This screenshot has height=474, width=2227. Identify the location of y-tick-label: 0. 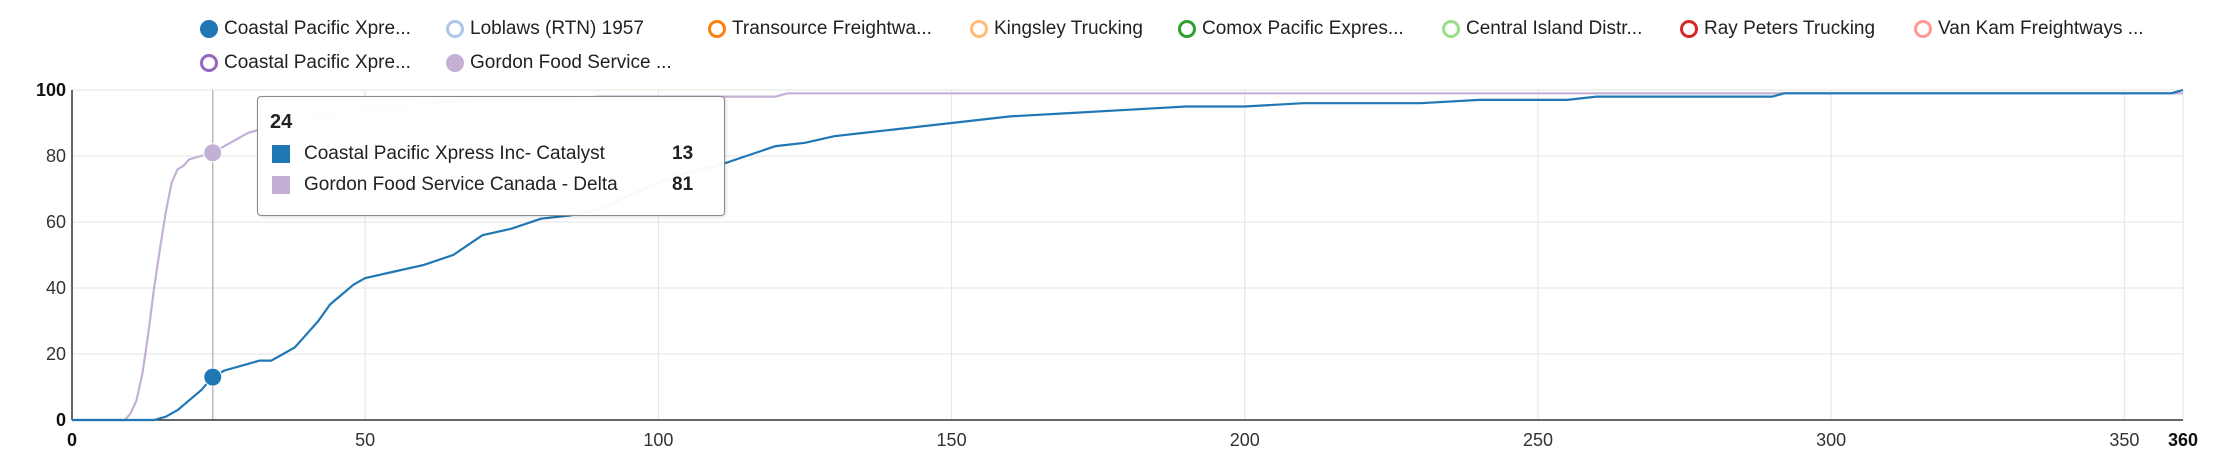
(61, 420).